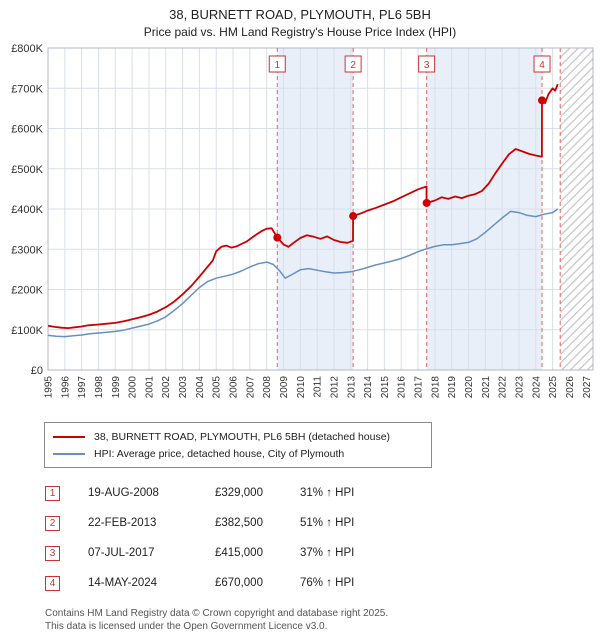 This screenshot has width=600, height=633. What do you see at coordinates (121, 553) in the screenshot?
I see `sale-date: 07-JUL-2017` at bounding box center [121, 553].